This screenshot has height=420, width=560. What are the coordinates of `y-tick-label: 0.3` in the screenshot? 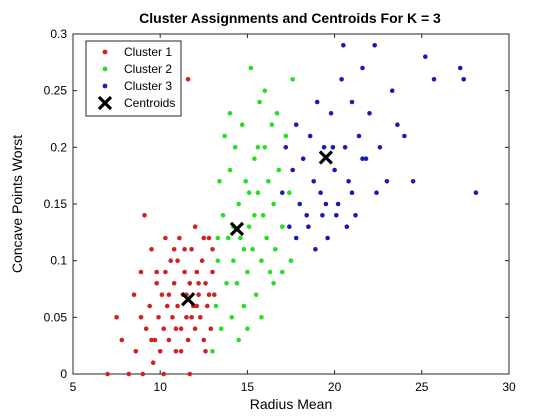 It's located at (58, 34).